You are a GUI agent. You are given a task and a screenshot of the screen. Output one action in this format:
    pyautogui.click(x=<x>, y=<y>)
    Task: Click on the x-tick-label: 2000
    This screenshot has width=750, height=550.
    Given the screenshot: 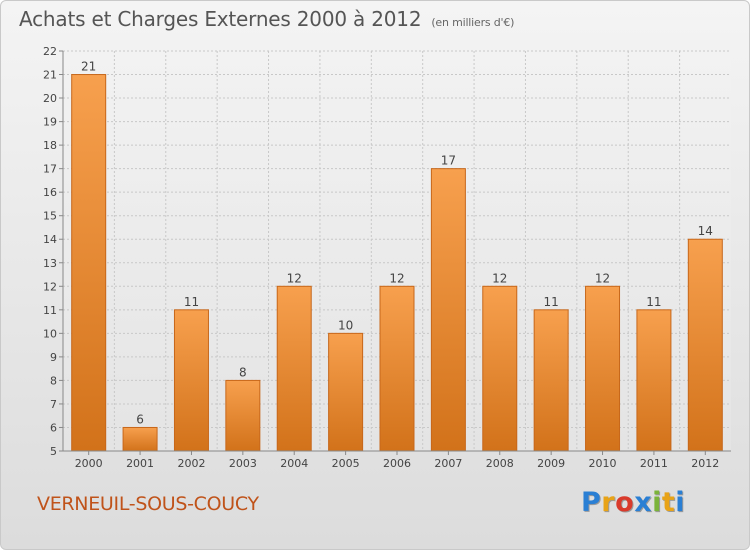 What is the action you would take?
    pyautogui.click(x=89, y=463)
    